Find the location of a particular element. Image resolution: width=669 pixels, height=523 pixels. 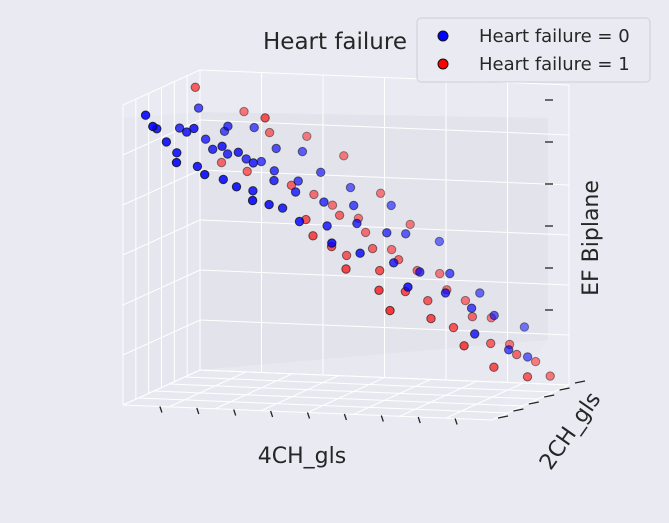

grid-line-back-horizontal is located at coordinates (384, 127).